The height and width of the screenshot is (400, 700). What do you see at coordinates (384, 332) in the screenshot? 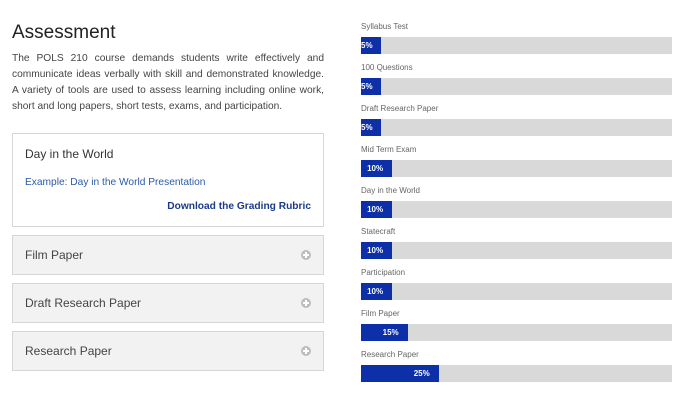
I see `progress-fill: 15%` at bounding box center [384, 332].